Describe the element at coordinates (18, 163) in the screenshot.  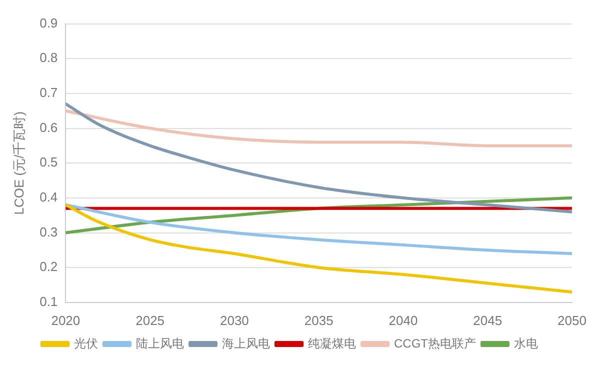
I see `y-axis-title: LCOE (元/千瓦时)` at that location.